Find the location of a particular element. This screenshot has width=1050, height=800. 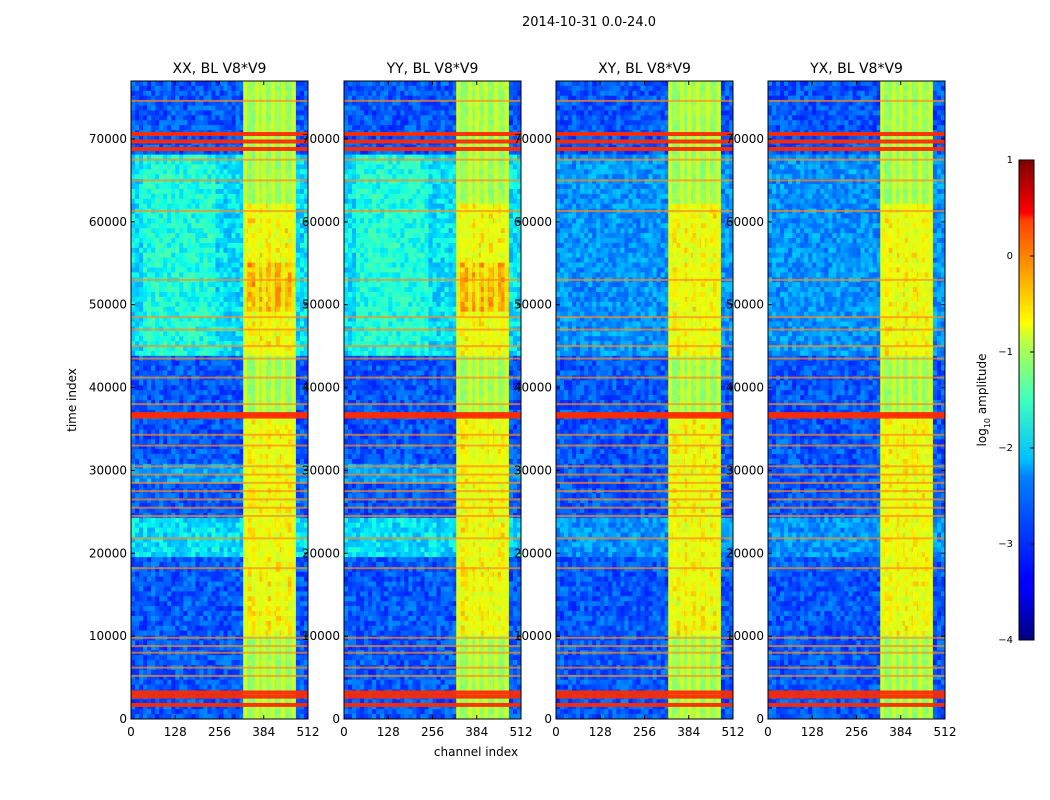

colorbar-tick-label: 0 is located at coordinates (1010, 256).